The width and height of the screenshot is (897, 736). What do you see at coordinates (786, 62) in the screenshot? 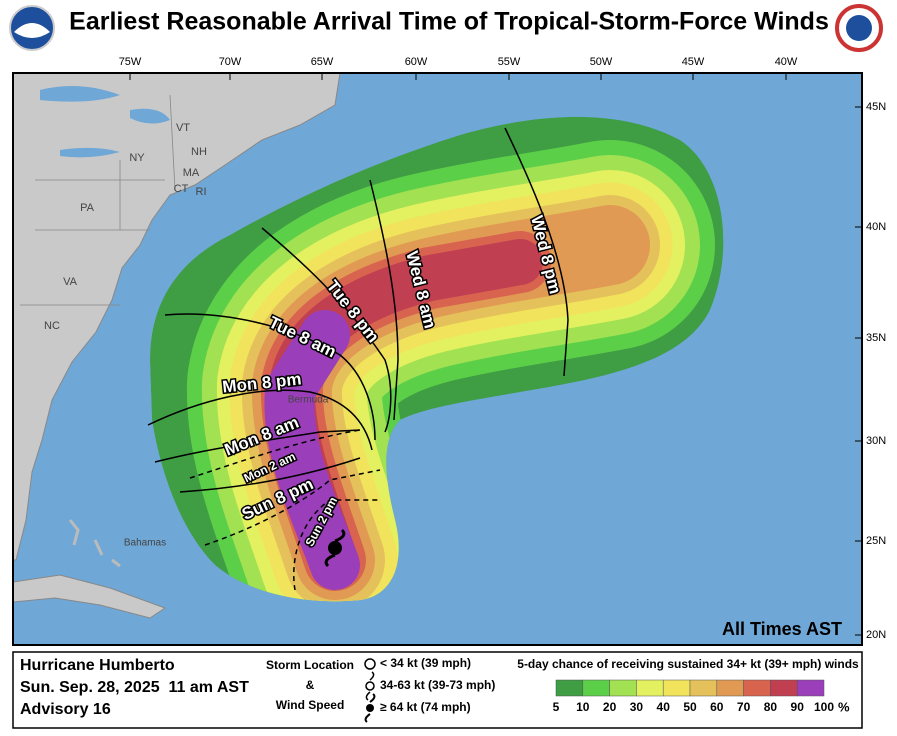
I see `longitude-label: 40W` at bounding box center [786, 62].